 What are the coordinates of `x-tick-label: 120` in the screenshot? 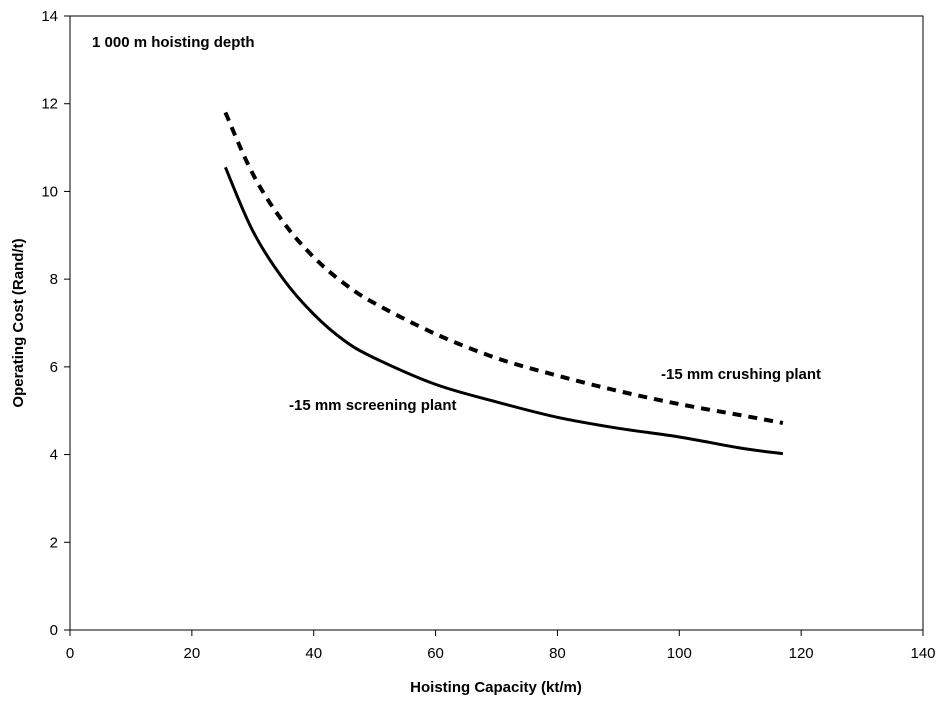 It's located at (801, 653).